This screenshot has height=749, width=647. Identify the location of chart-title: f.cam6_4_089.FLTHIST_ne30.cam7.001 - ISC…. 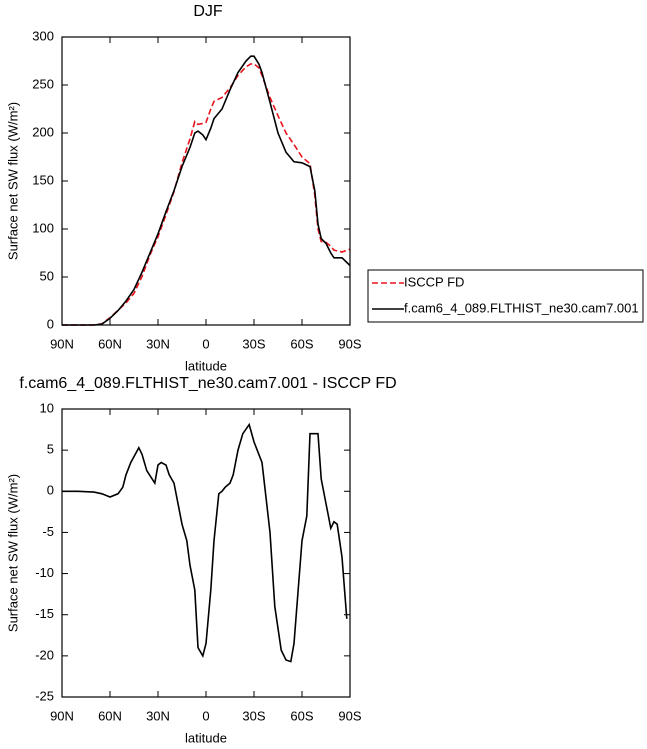
(207, 383).